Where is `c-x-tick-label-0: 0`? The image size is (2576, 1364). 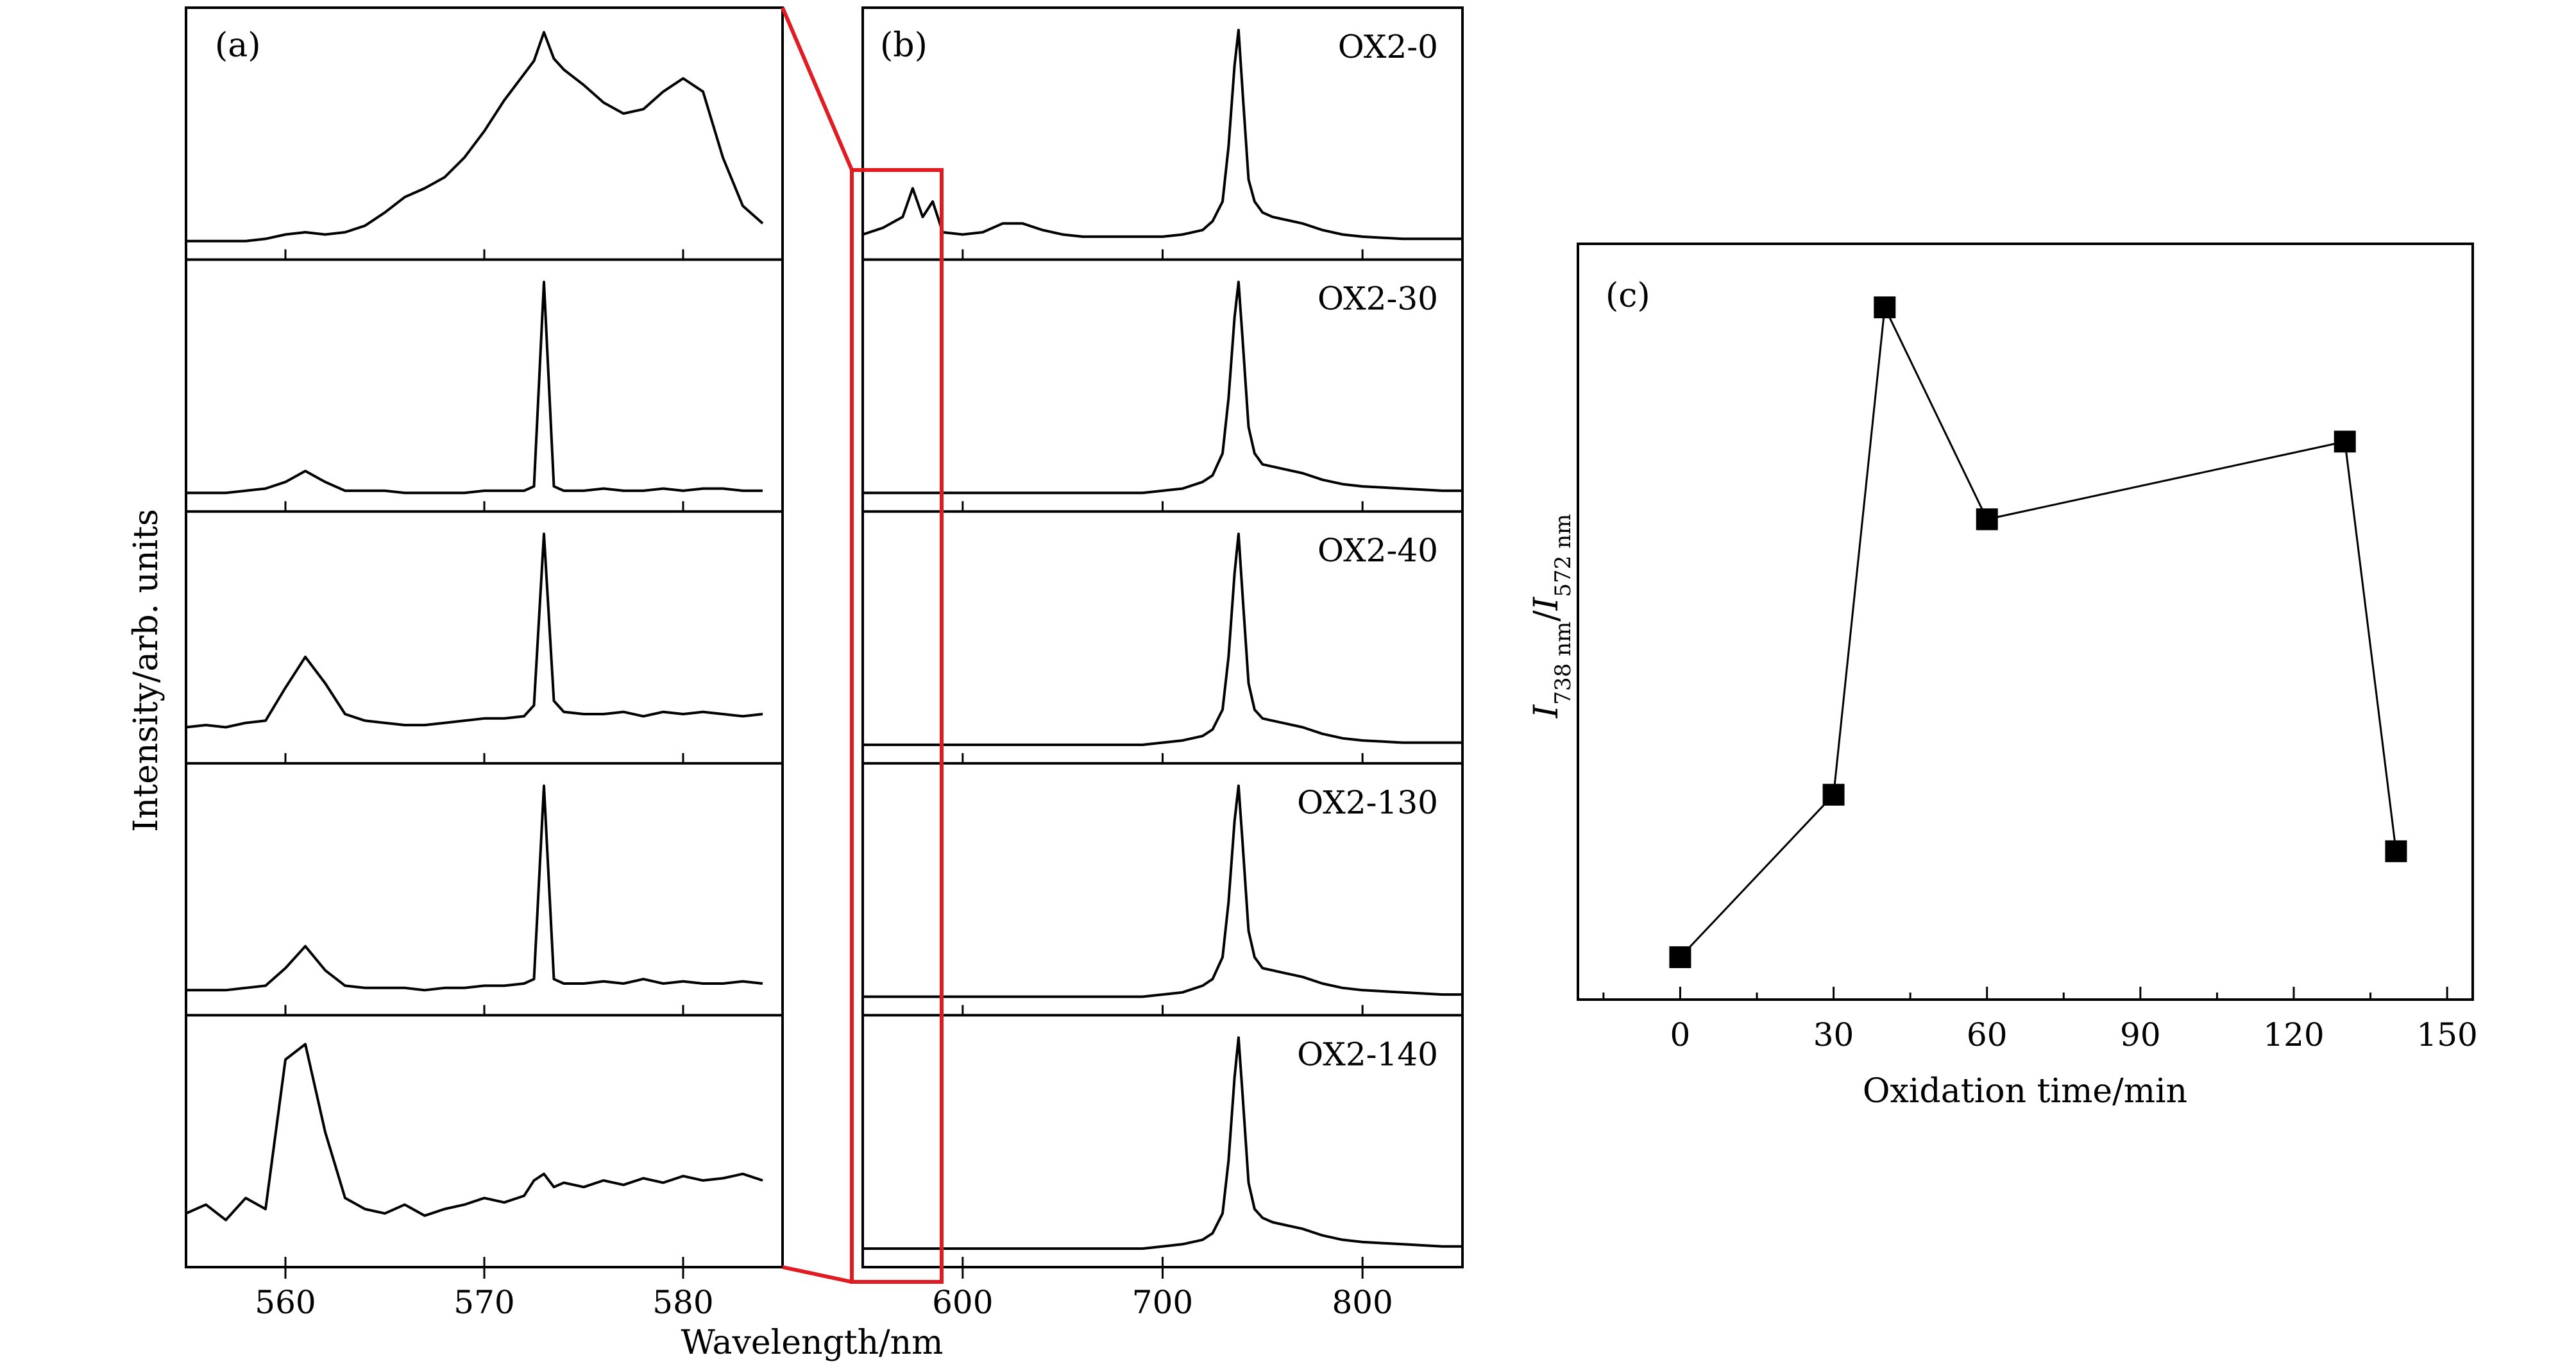
c-x-tick-label-0: 0 is located at coordinates (1680, 1034).